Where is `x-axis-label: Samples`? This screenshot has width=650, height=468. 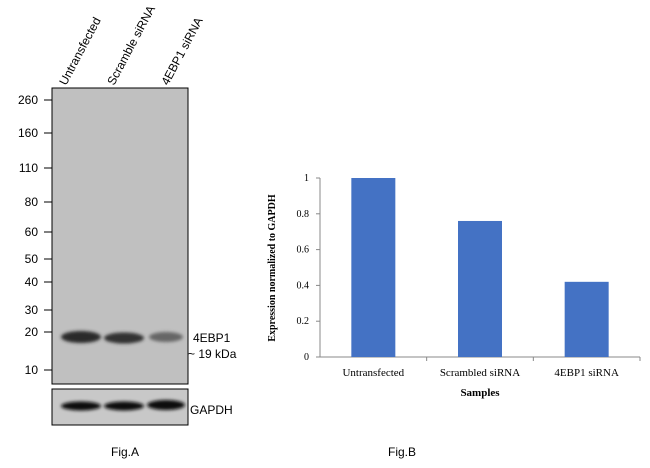
x-axis-label: Samples is located at coordinates (480, 393).